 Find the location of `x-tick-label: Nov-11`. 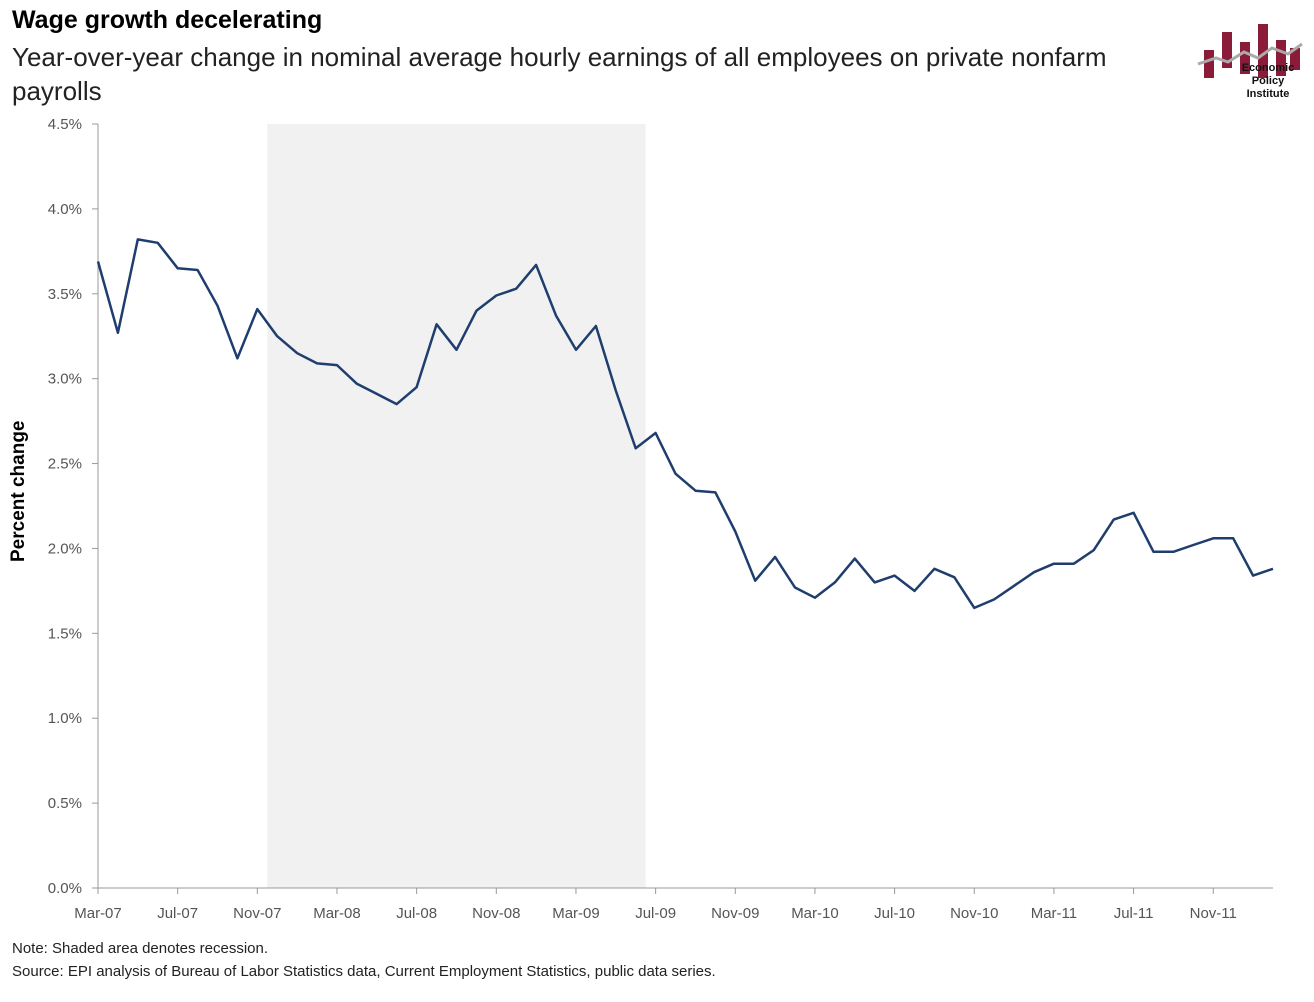

x-tick-label: Nov-11 is located at coordinates (1213, 913).